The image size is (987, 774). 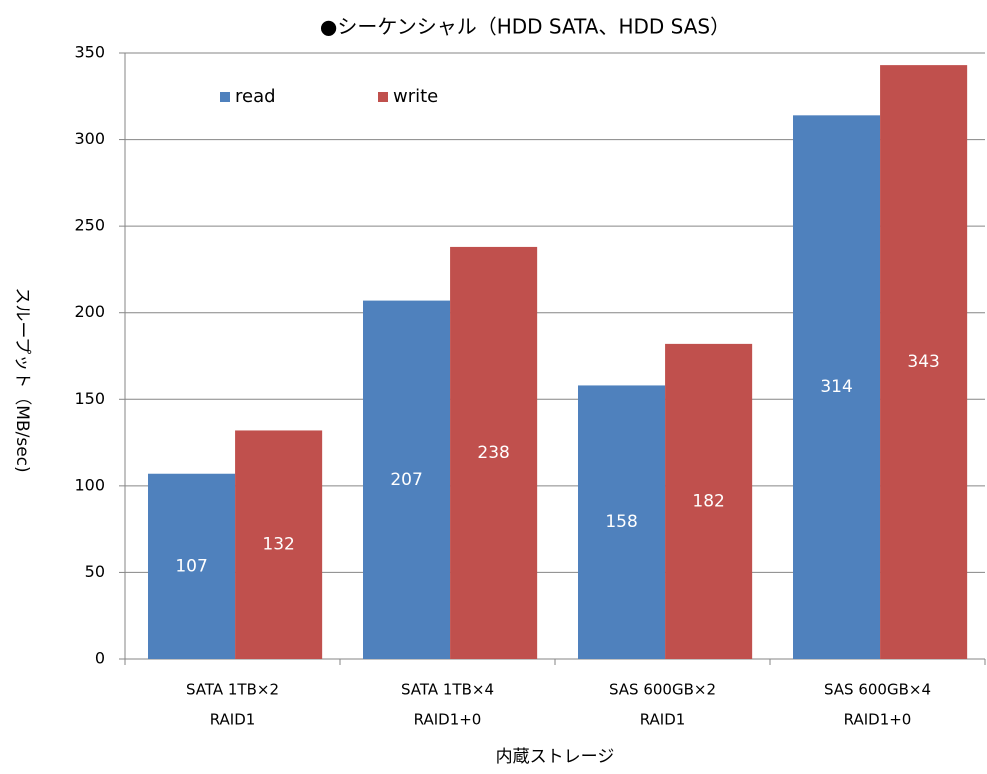 I want to click on value-label: 314, so click(x=836, y=387).